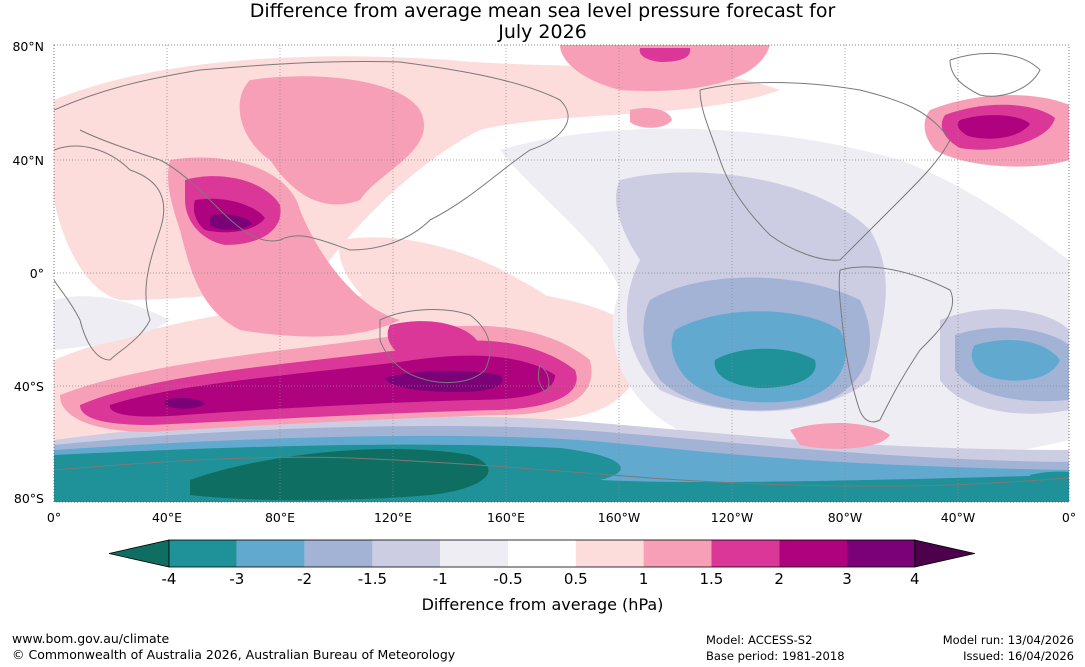  Describe the element at coordinates (139, 553) in the screenshot. I see `colorbar-extend-low` at that location.